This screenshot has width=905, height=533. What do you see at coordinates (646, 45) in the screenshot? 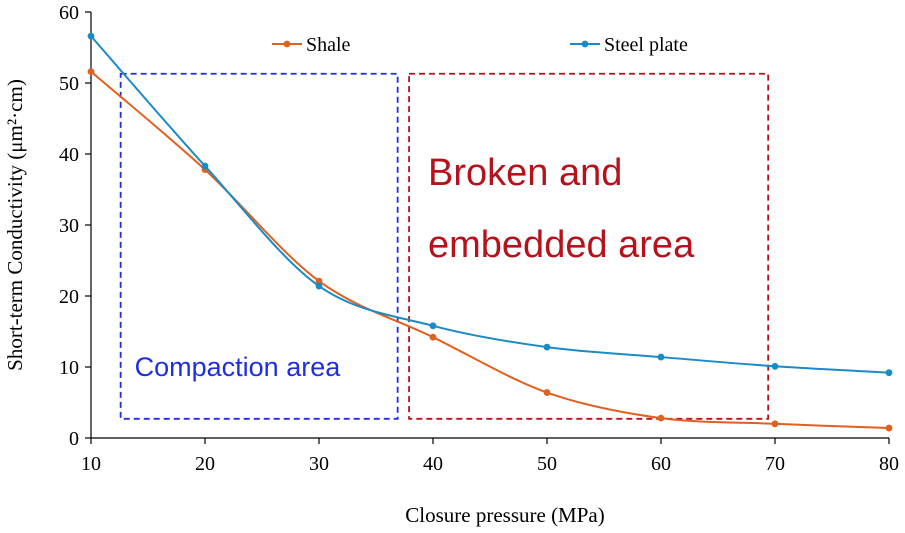
I see `legend-label-steel-plate: Steel plate` at bounding box center [646, 45].